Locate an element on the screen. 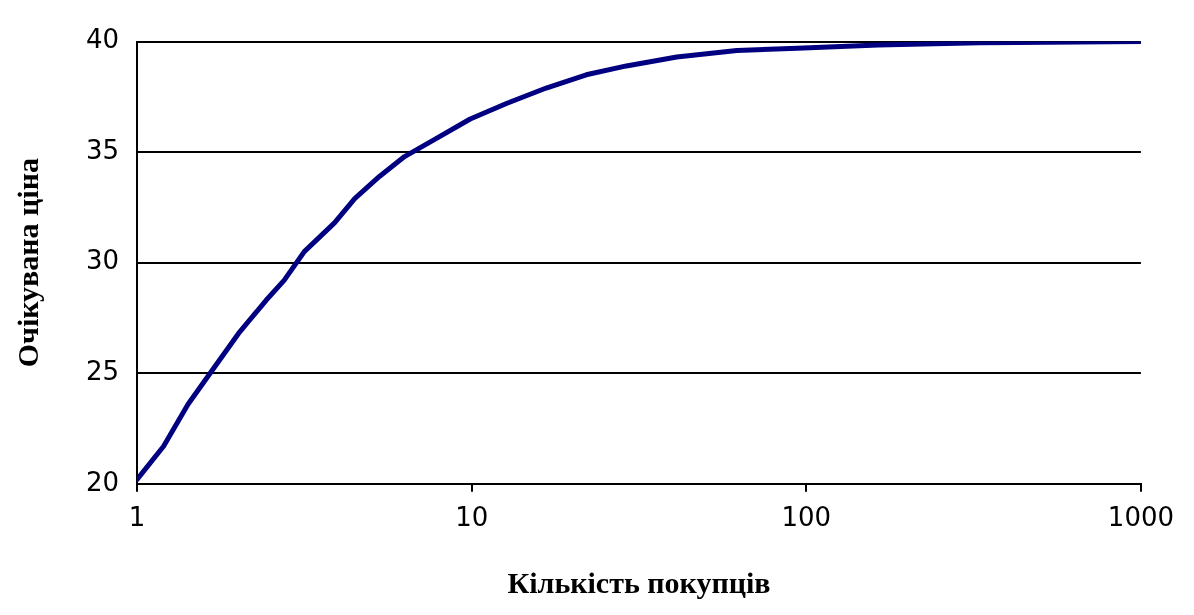  x-tick-label: 100 is located at coordinates (806, 517).